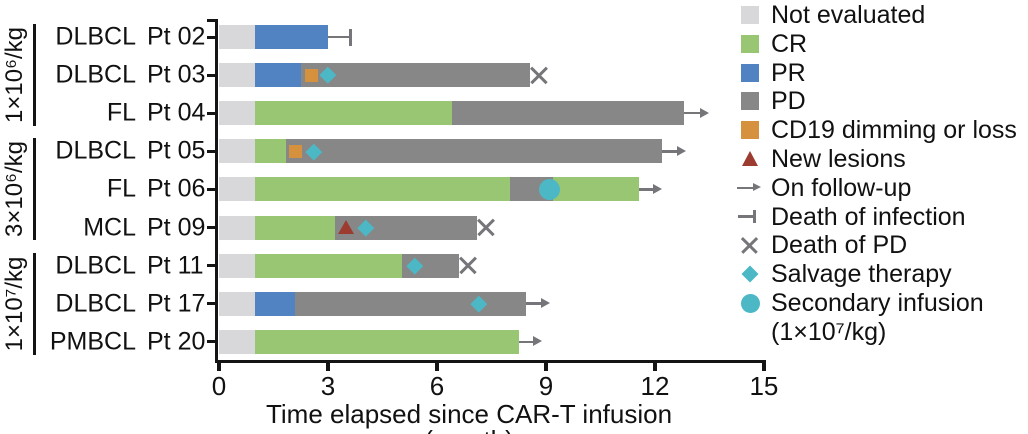 The image size is (1028, 434). I want to click on cd19-dimming-marker, so click(312, 75).